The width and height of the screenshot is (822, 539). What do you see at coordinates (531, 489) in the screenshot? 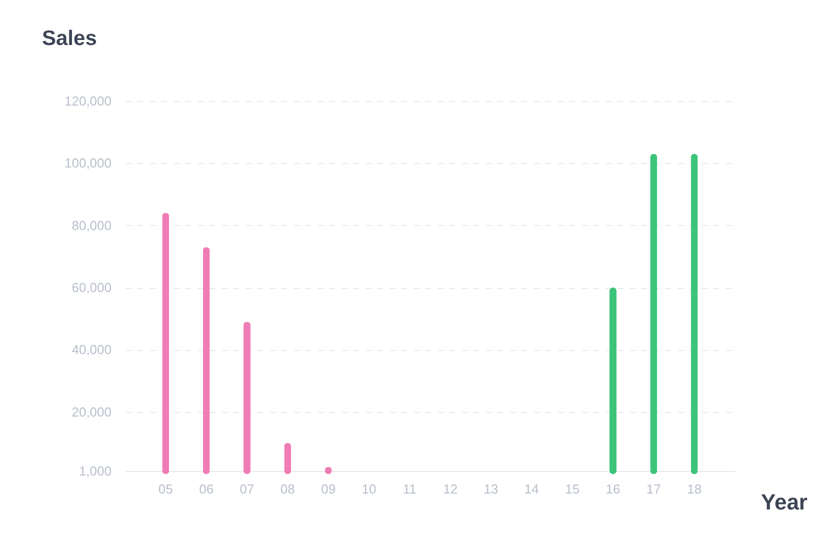
I see `x-tick-label: 14` at bounding box center [531, 489].